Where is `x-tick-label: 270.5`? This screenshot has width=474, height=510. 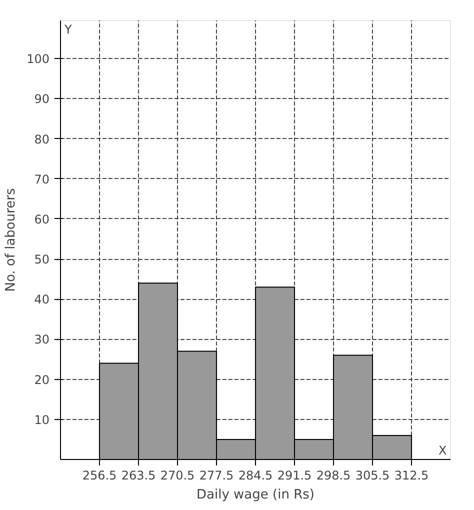
x-tick-label: 270.5 is located at coordinates (177, 475).